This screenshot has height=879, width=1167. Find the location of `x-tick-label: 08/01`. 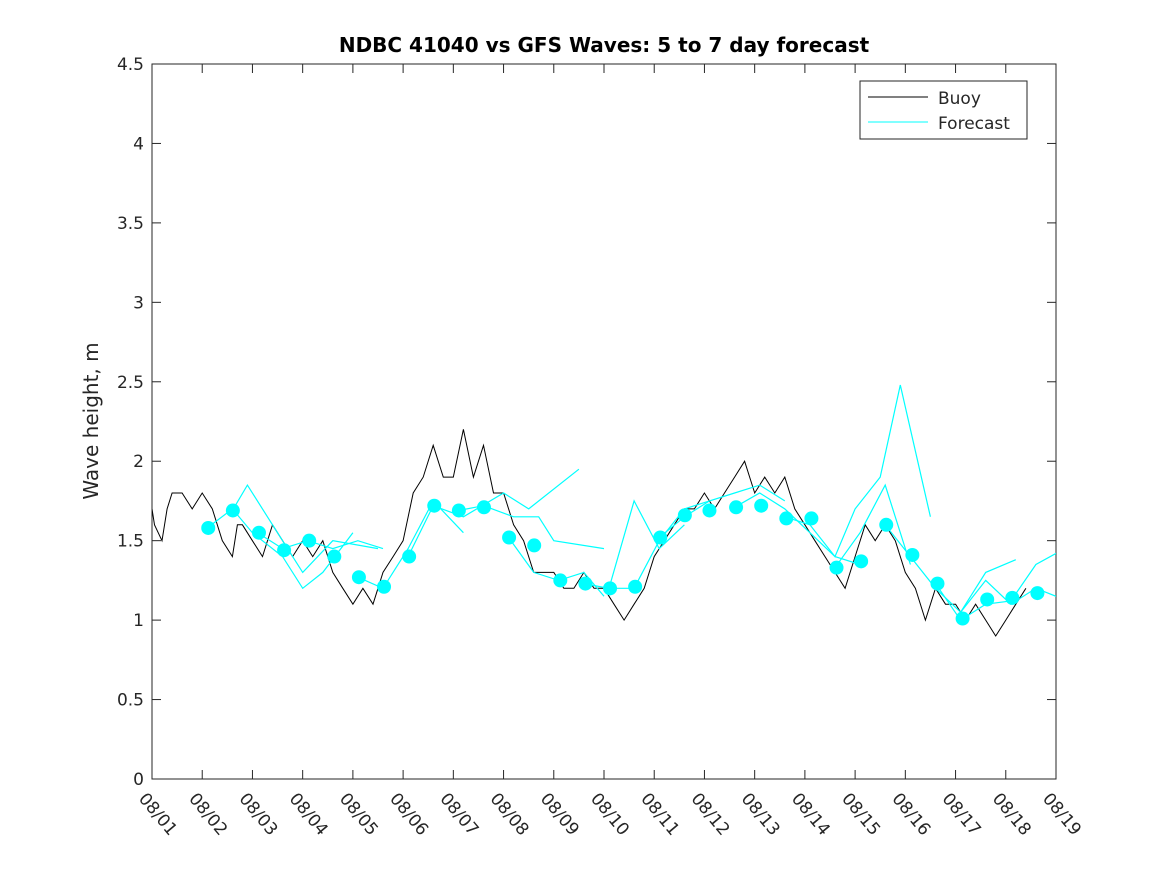

x-tick-label: 08/01 is located at coordinates (157, 814).